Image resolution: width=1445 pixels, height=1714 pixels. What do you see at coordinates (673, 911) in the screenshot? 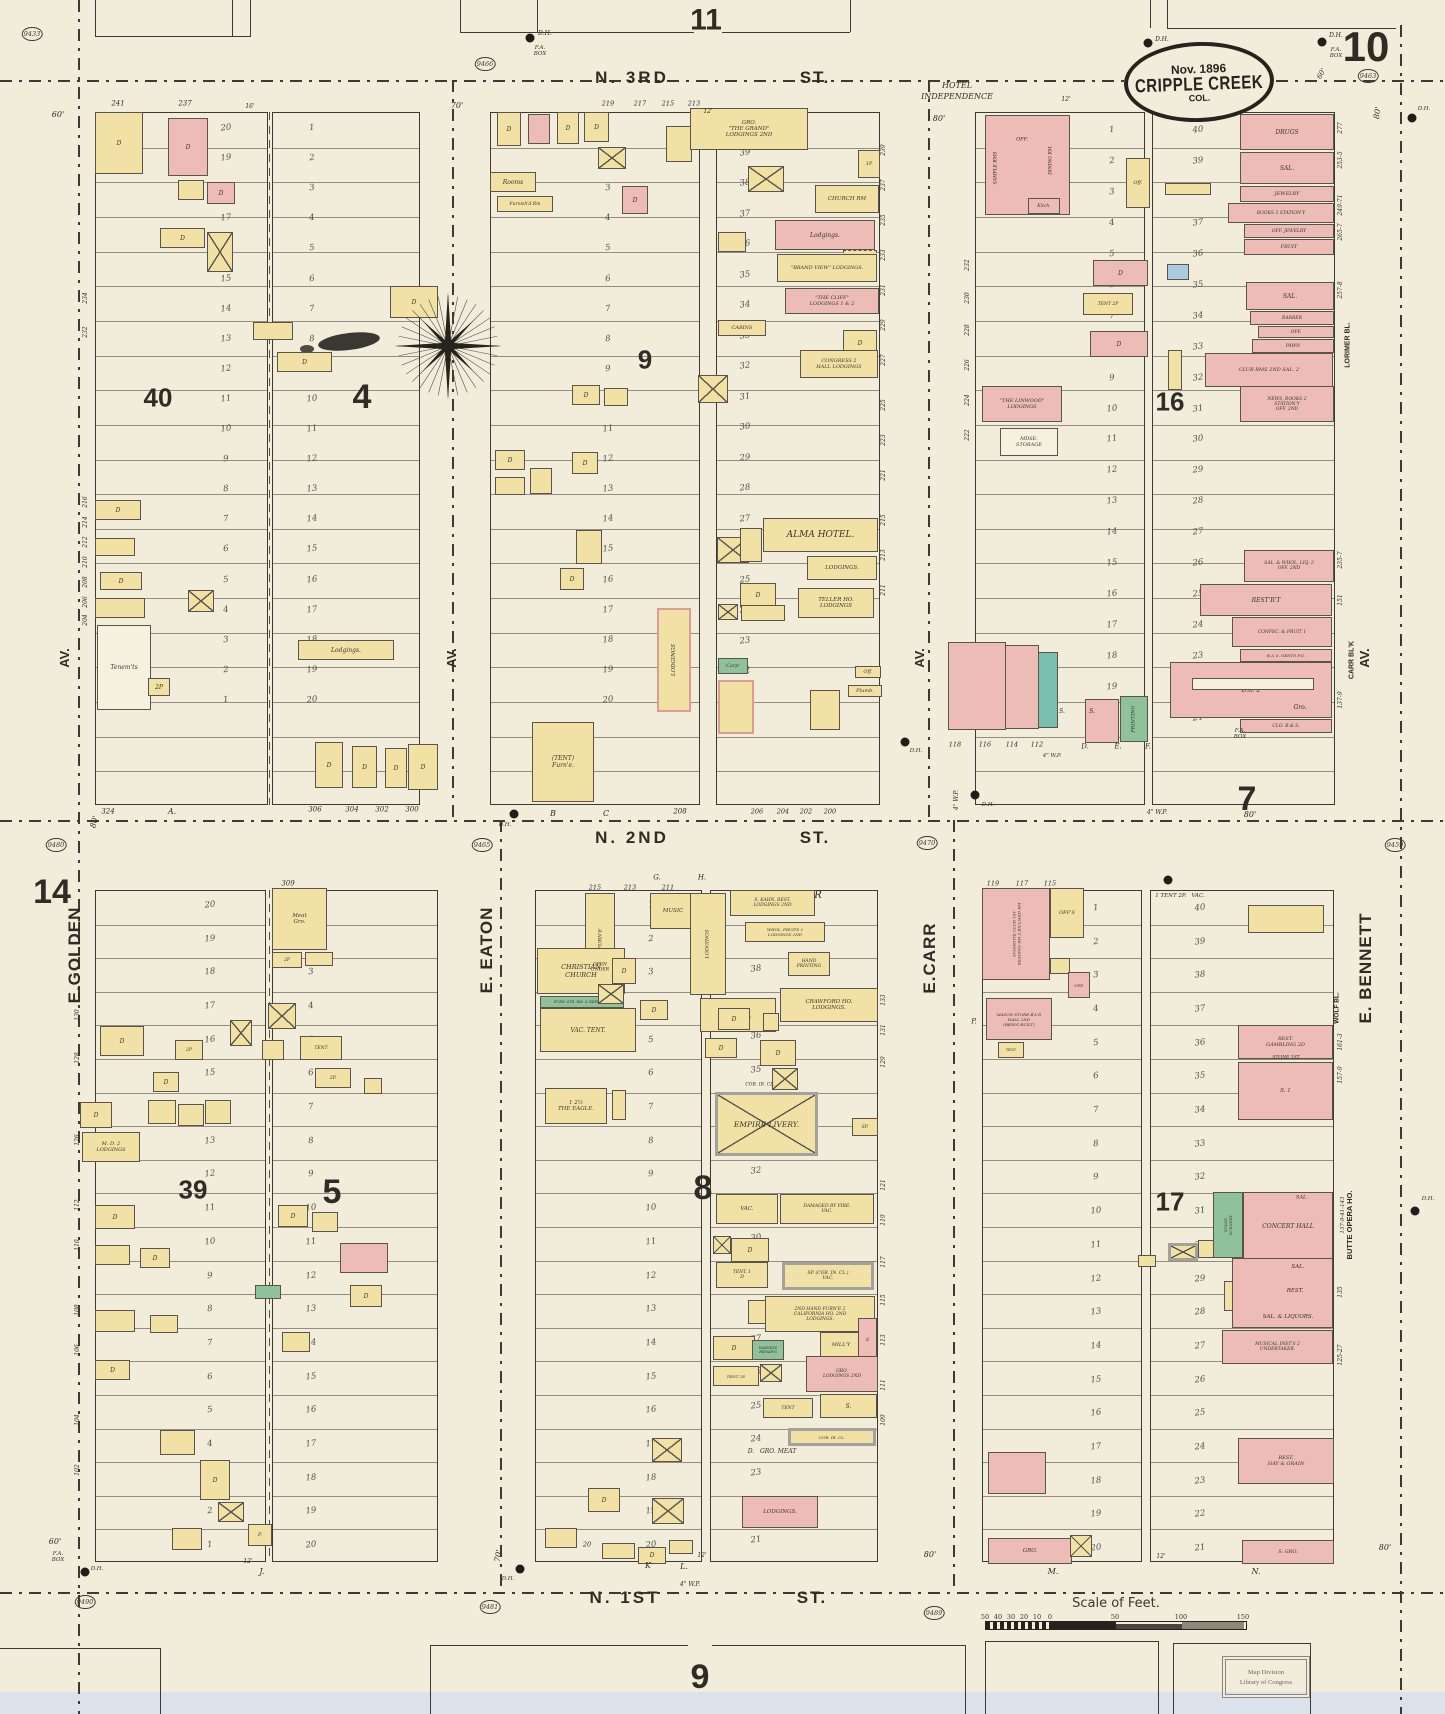
I see `building-label: MUSIC` at bounding box center [673, 911].